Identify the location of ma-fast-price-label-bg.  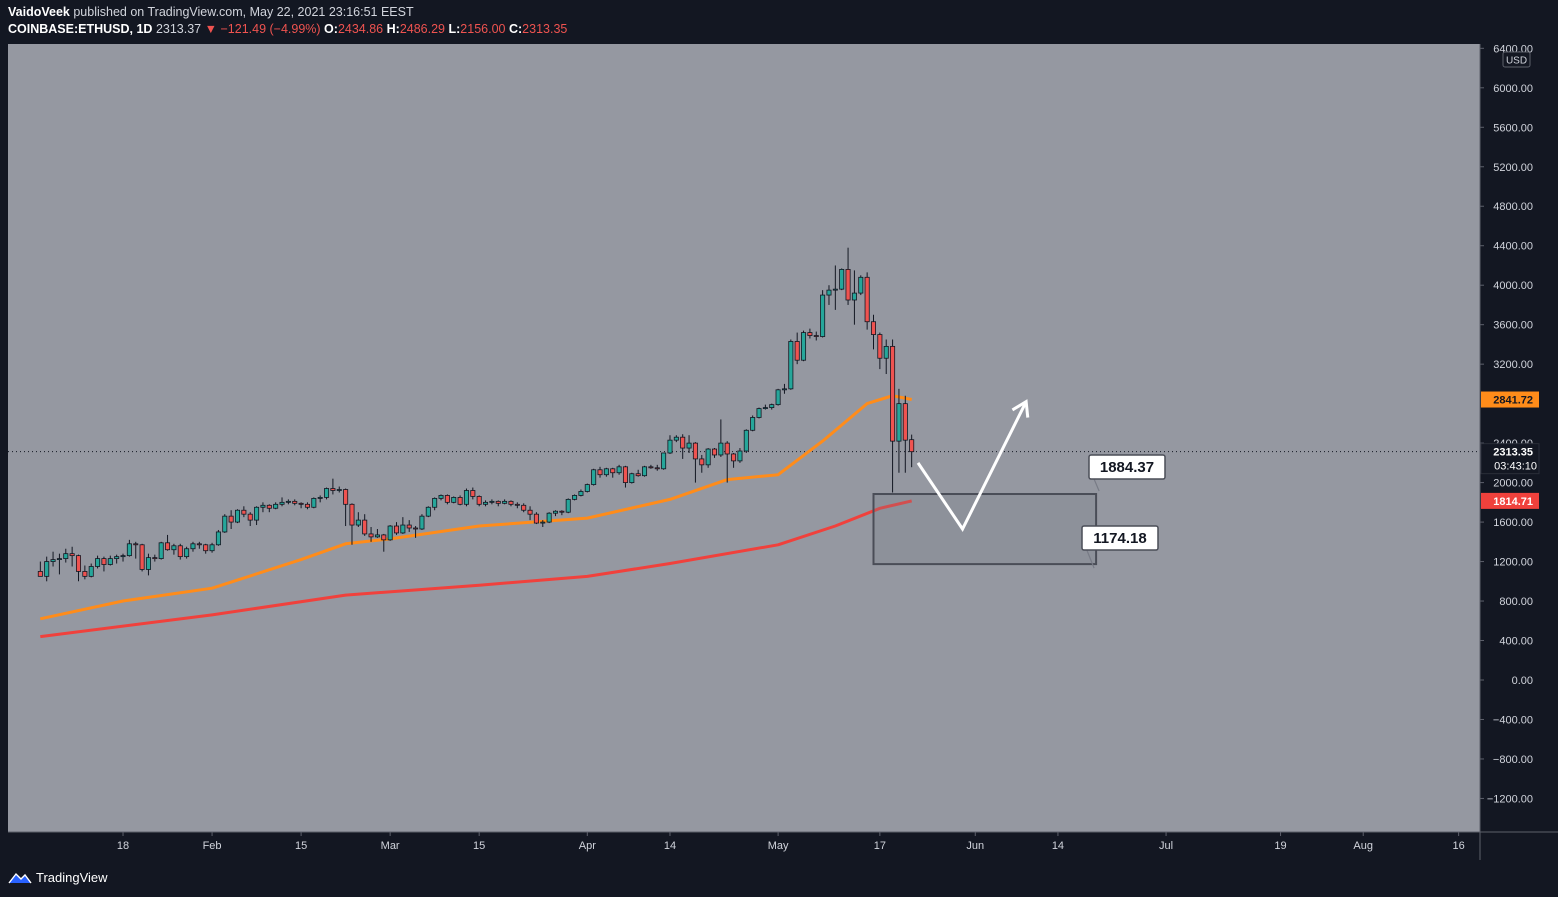
(1510, 399).